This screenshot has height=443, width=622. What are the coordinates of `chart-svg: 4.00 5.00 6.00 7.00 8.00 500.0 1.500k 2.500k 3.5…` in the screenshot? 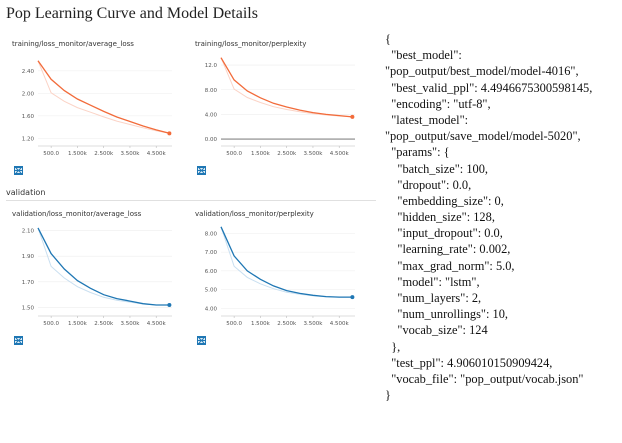 It's located at (280, 276).